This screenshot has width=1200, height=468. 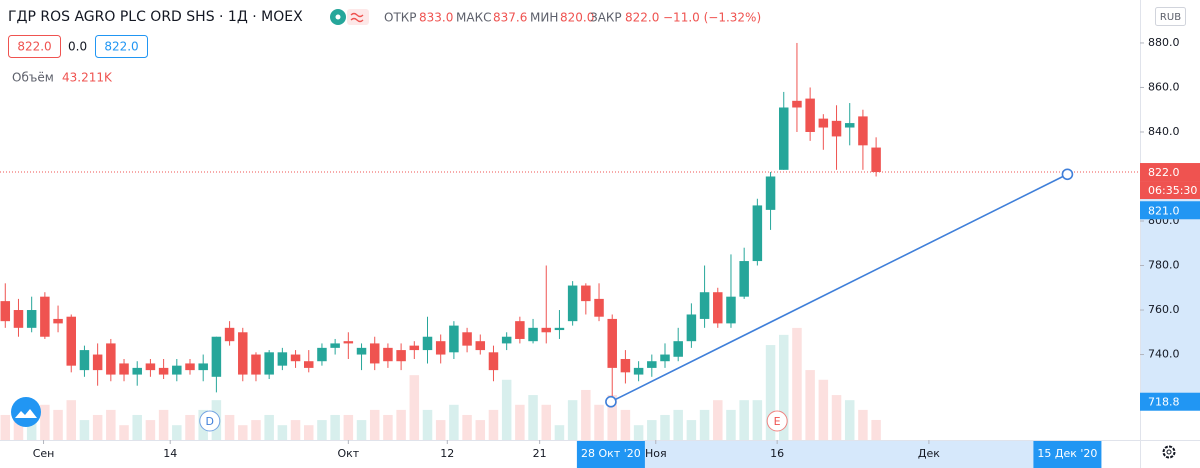 I want to click on logo-button, so click(x=26, y=412).